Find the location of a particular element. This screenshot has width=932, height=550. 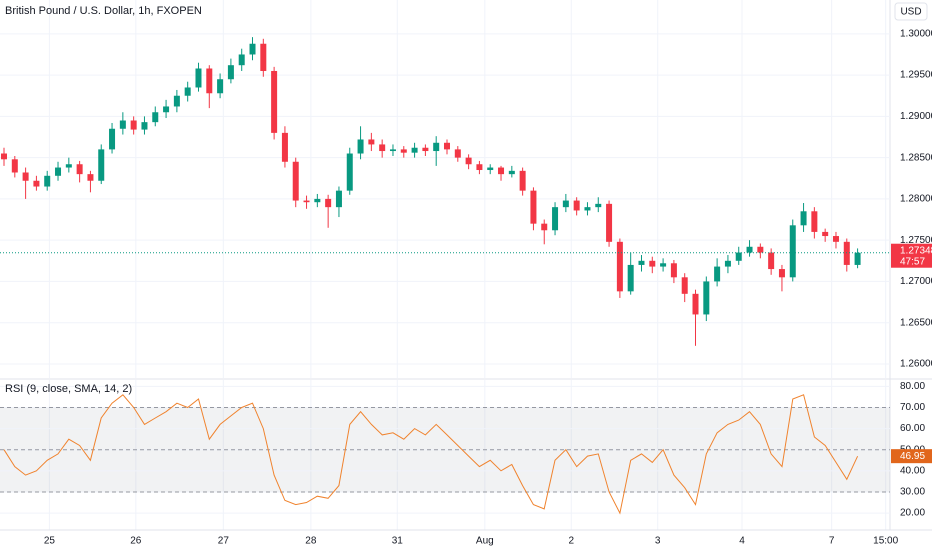

currency-button is located at coordinates (911, 11).